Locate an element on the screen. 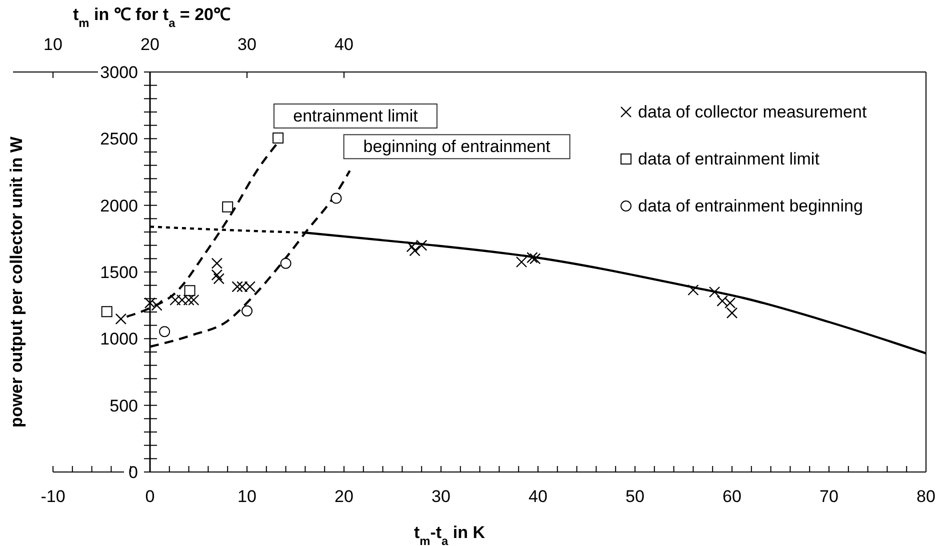 The width and height of the screenshot is (940, 546). y-tick-label: 0 is located at coordinates (133, 472).